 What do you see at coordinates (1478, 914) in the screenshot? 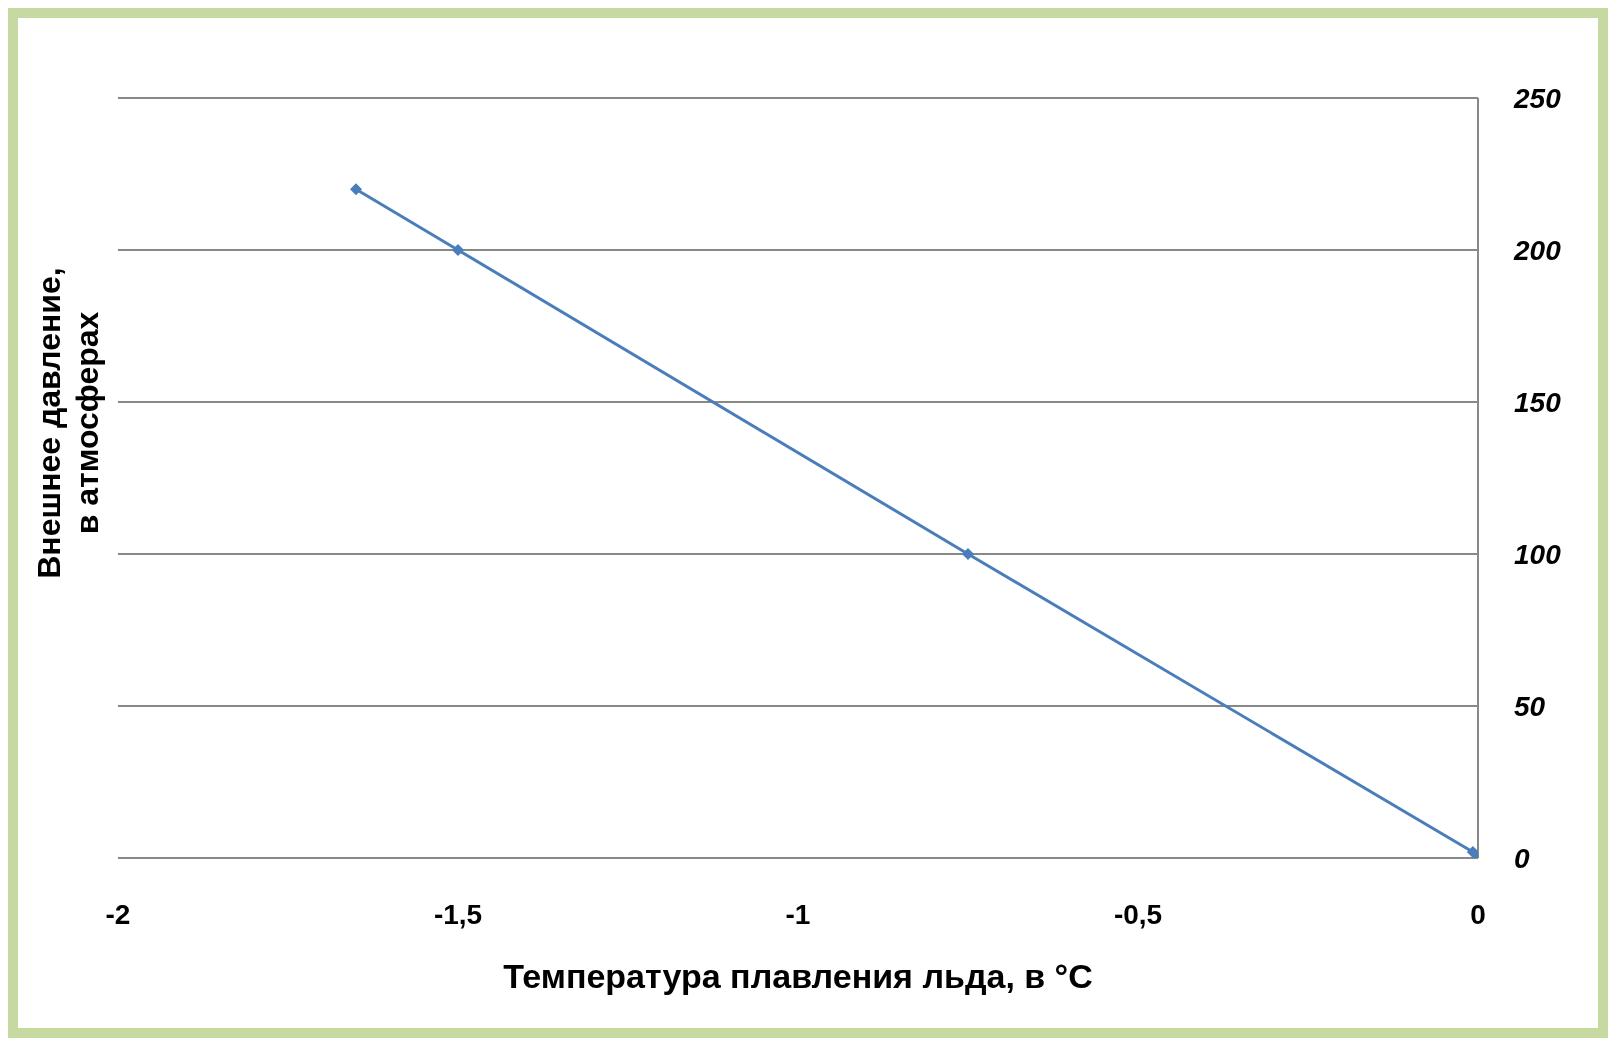
I see `x-tick-label: 0` at bounding box center [1478, 914].